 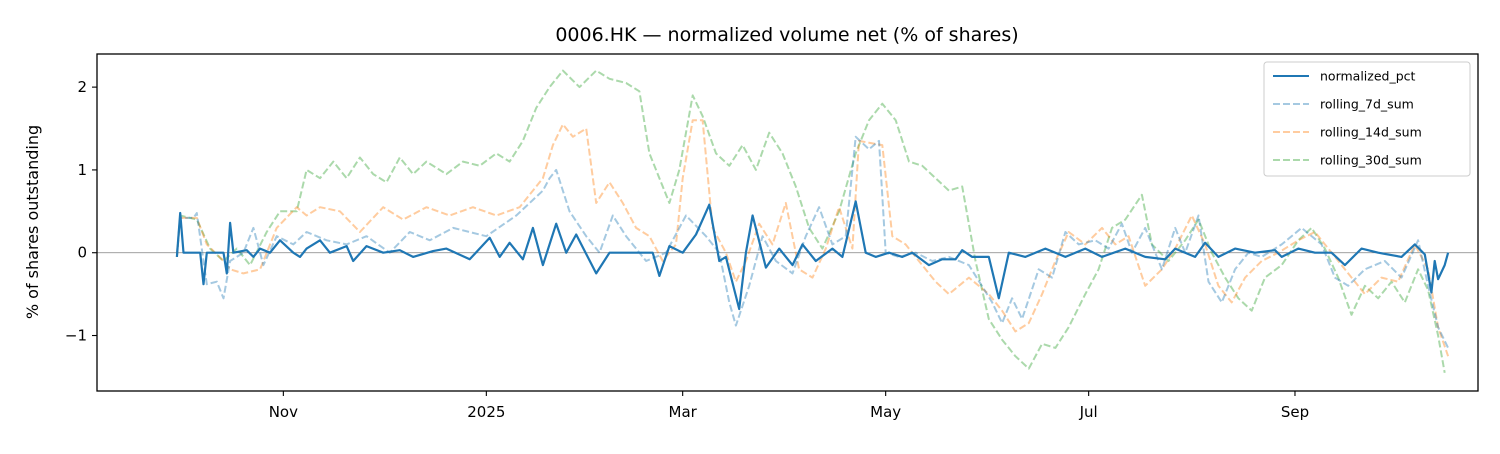 I want to click on legend-label-rolling_7d_sum: rolling_7d_sum, so click(x=1367, y=104).